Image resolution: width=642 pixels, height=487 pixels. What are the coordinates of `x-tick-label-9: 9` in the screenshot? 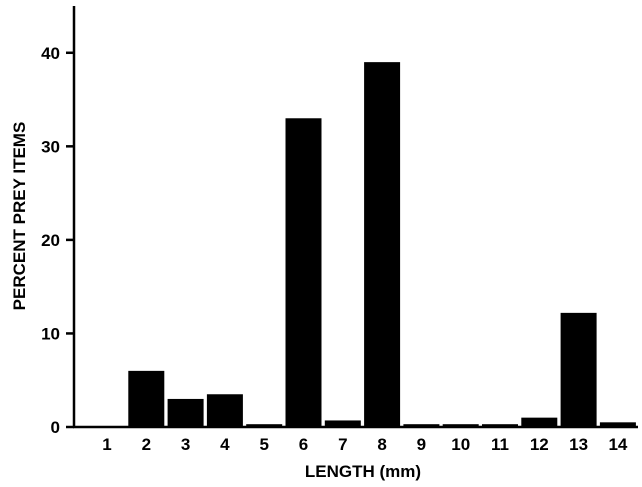 It's located at (421, 444).